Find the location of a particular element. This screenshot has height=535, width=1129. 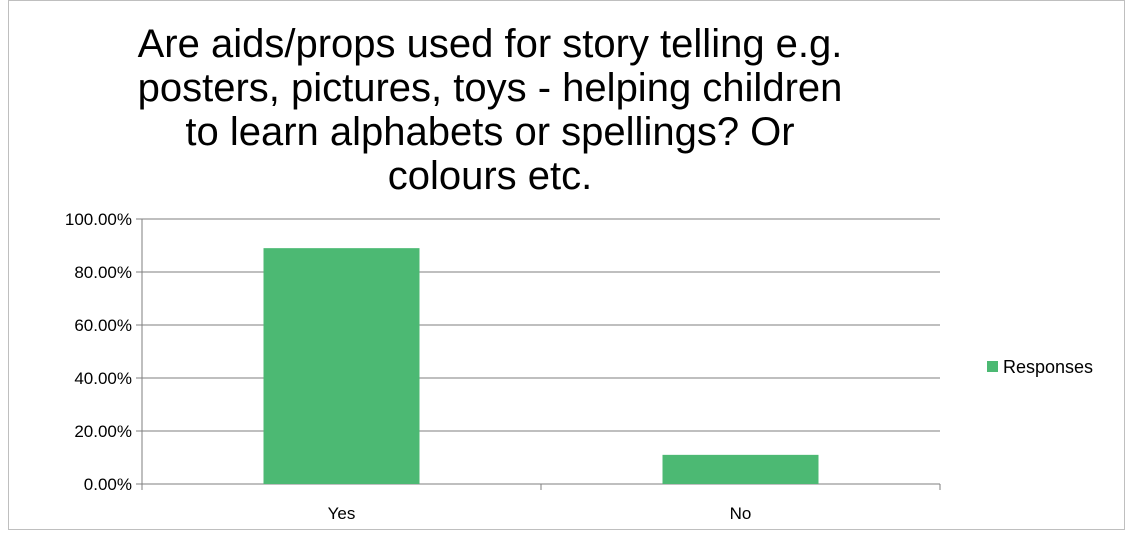

x-tick-label: Yes is located at coordinates (342, 513).